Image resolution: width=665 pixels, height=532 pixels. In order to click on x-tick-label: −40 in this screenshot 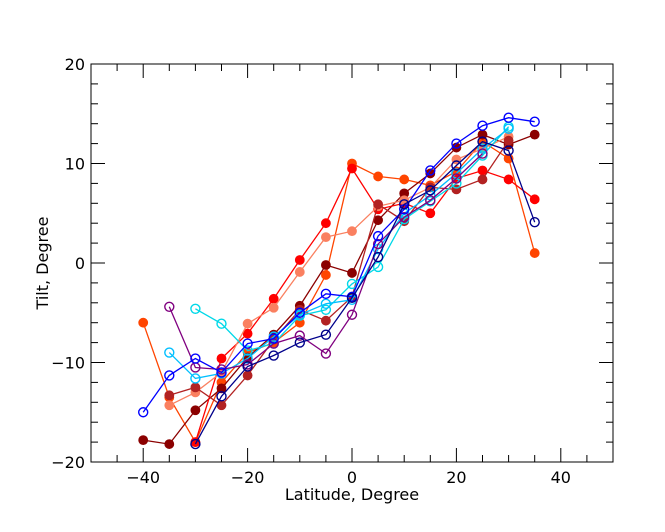, I will do `click(143, 477)`.